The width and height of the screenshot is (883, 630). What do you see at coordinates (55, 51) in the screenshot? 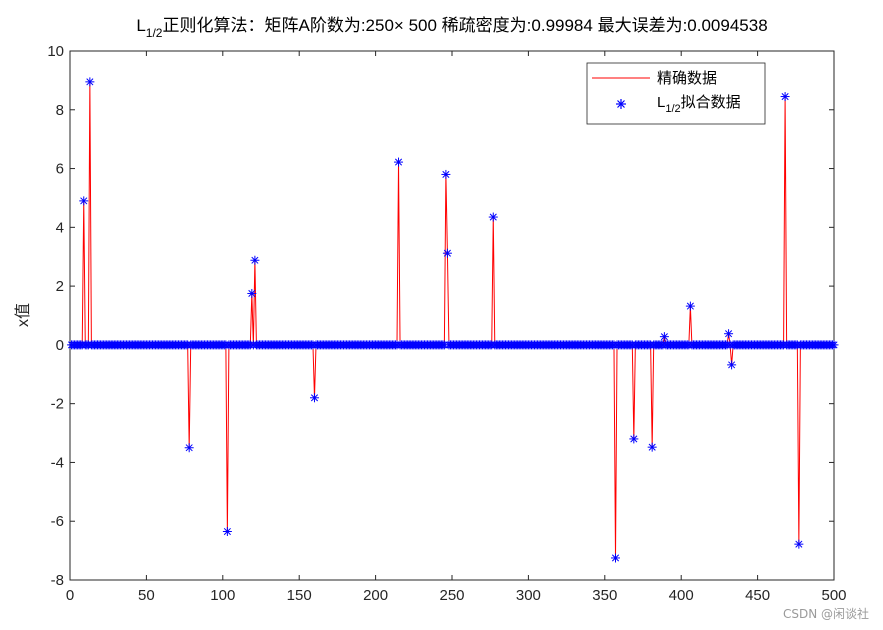
I see `y-tick-label: 10` at bounding box center [55, 51].